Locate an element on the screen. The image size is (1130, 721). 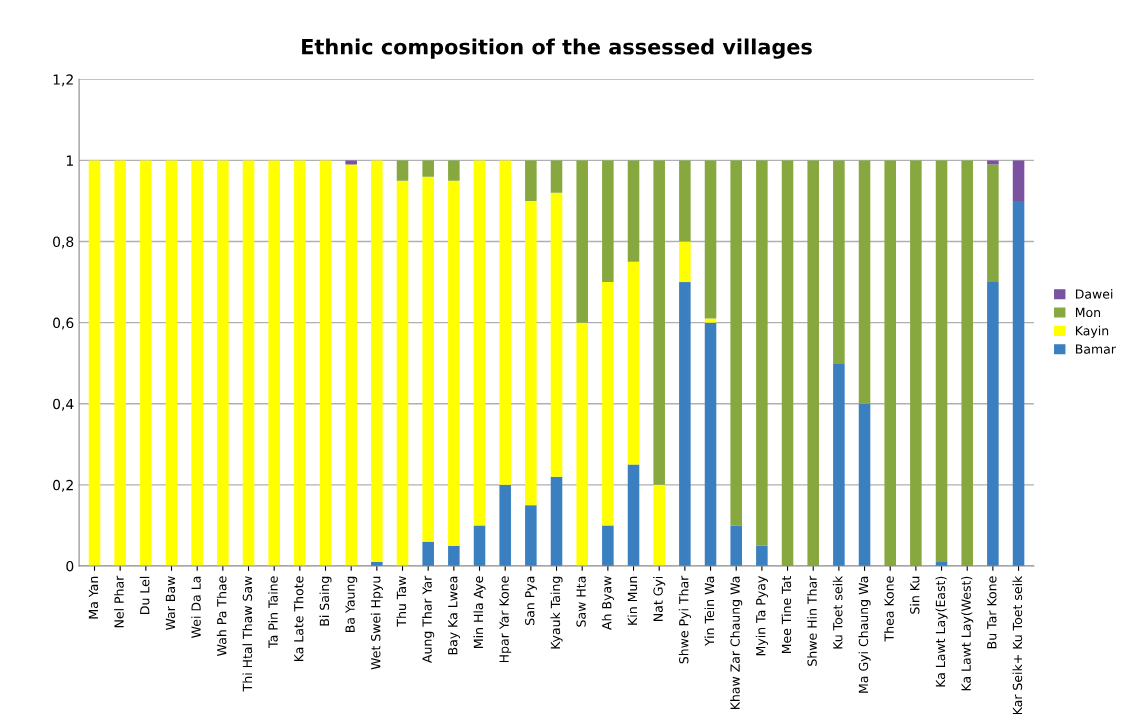
x-tick-label: Nat Gyi is located at coordinates (659, 598).